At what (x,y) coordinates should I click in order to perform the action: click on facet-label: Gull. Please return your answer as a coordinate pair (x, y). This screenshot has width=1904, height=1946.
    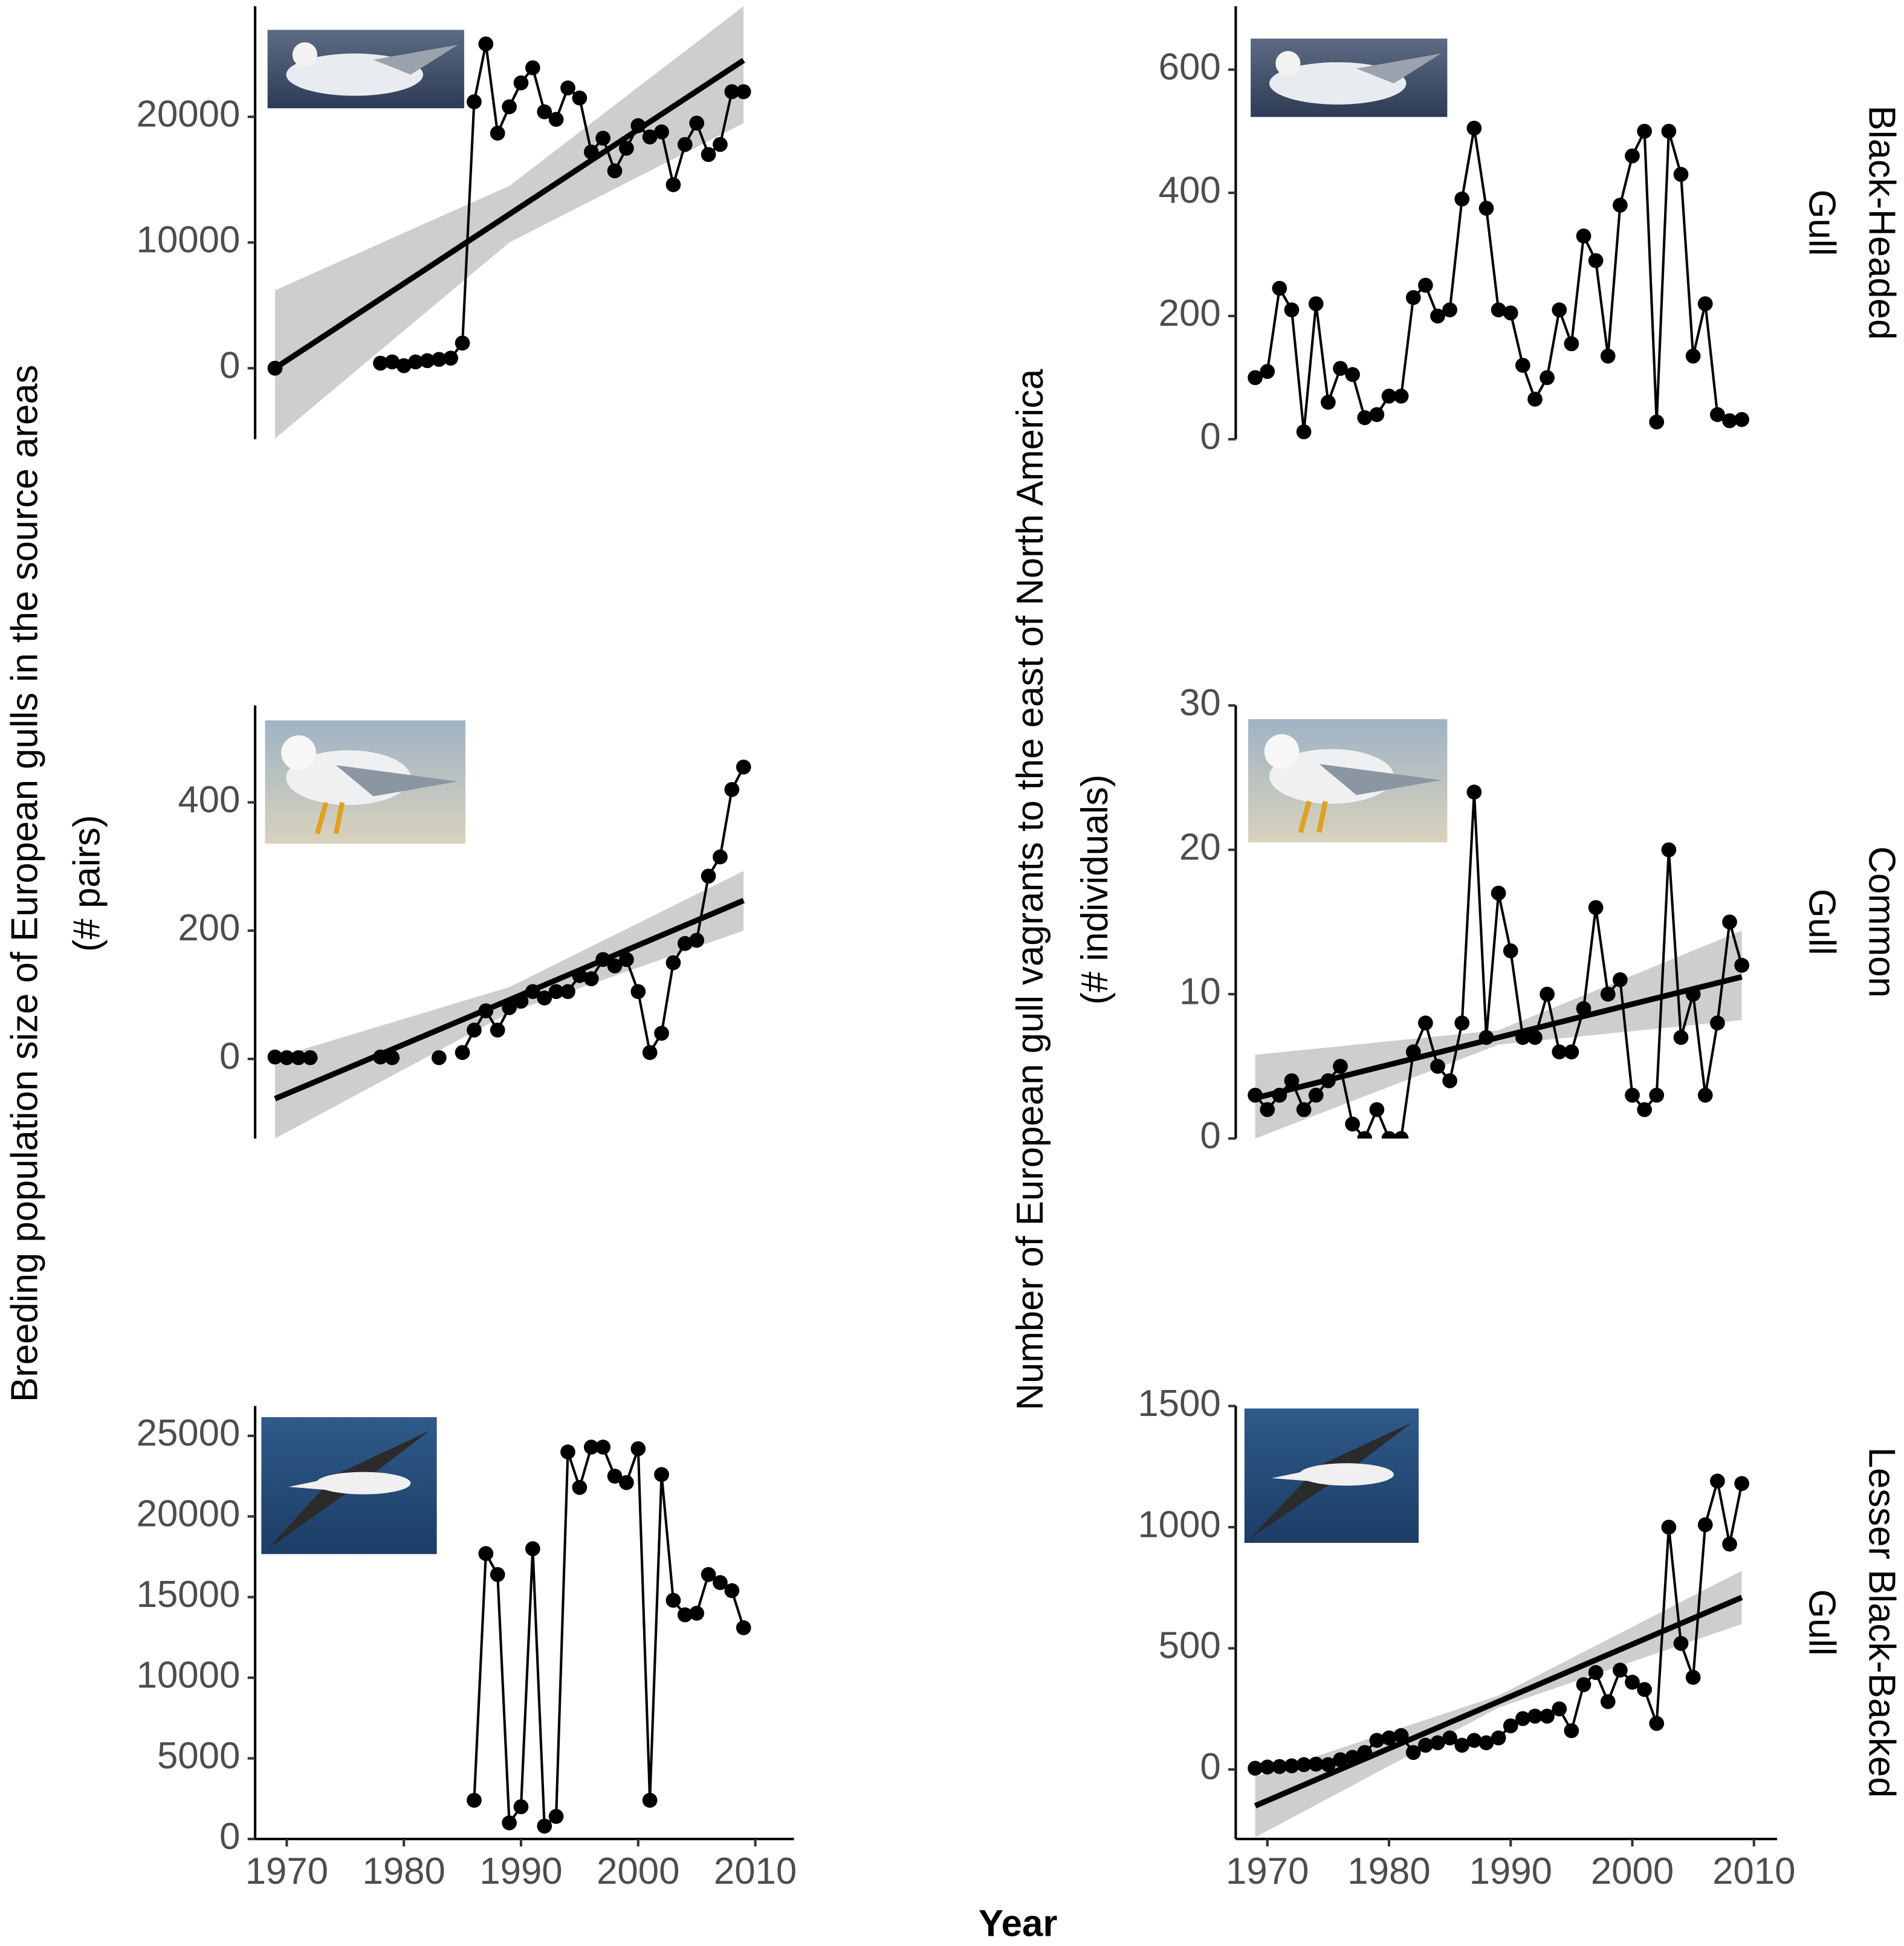
    Looking at the image, I should click on (1822, 223).